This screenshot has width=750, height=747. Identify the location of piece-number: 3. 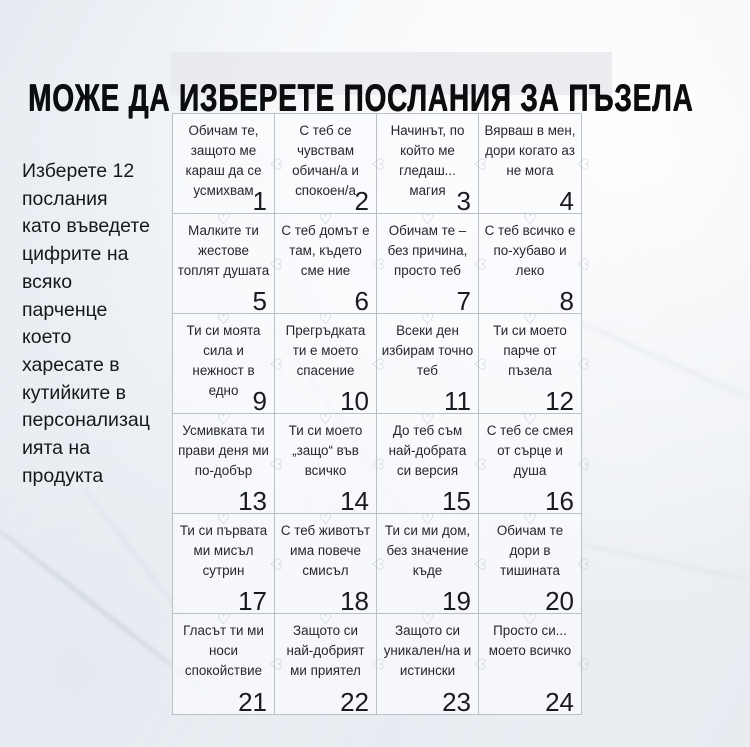
(463, 201).